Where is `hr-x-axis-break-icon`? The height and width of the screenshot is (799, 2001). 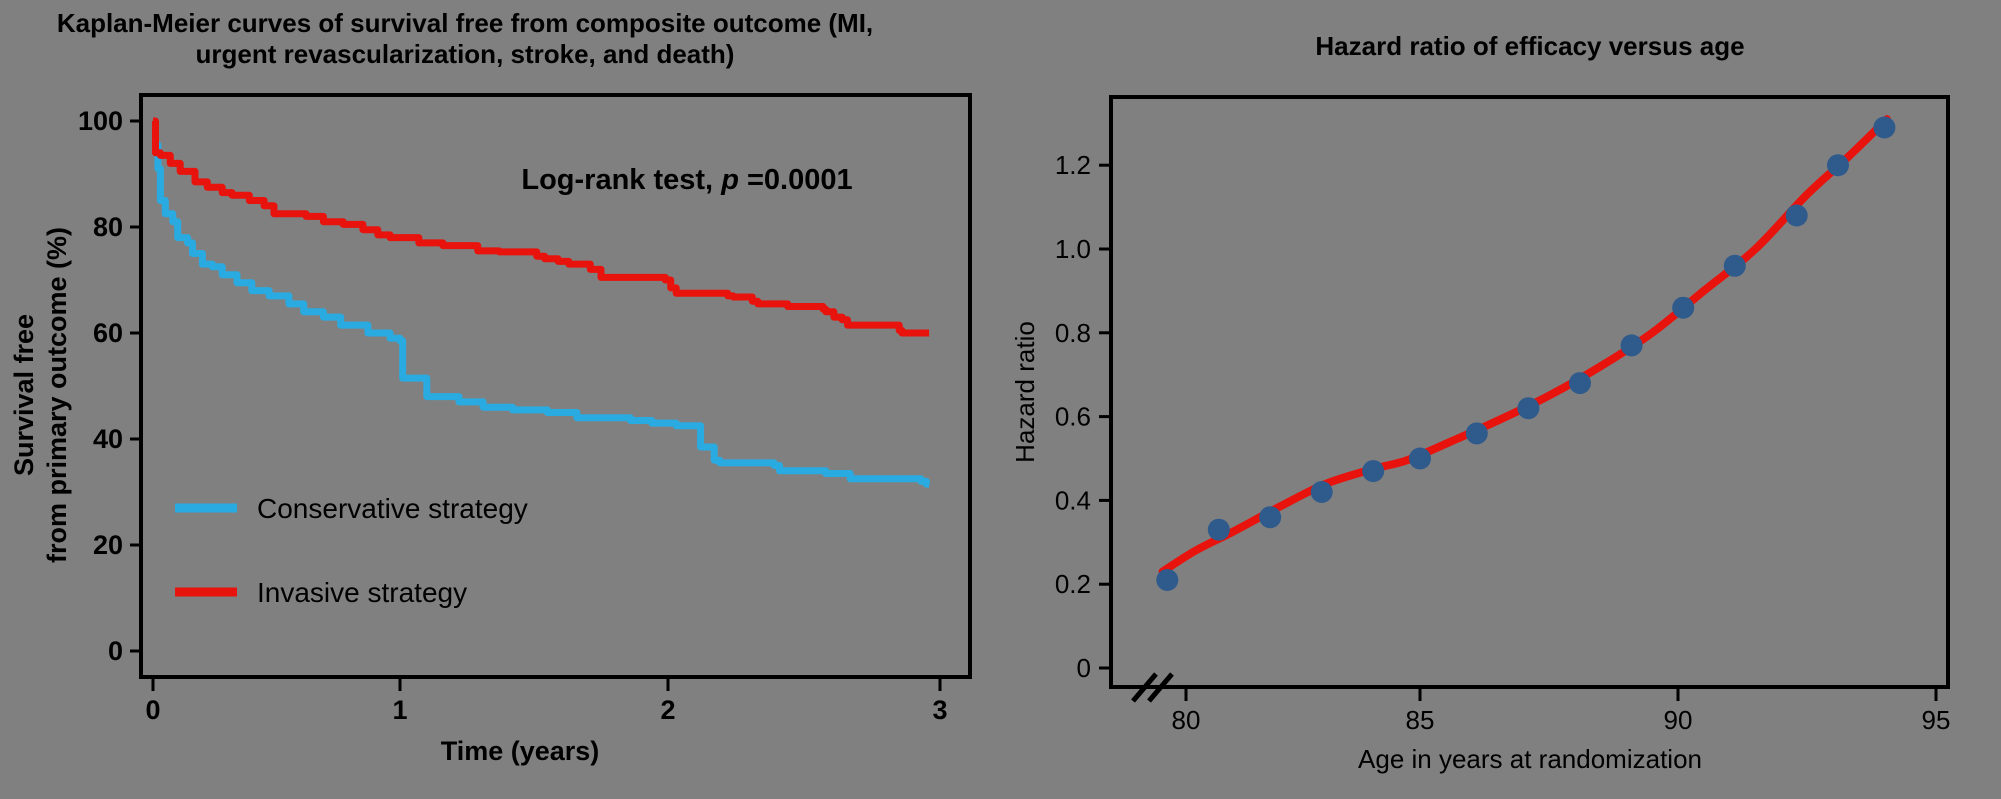
hr-x-axis-break-icon is located at coordinates (1152, 687).